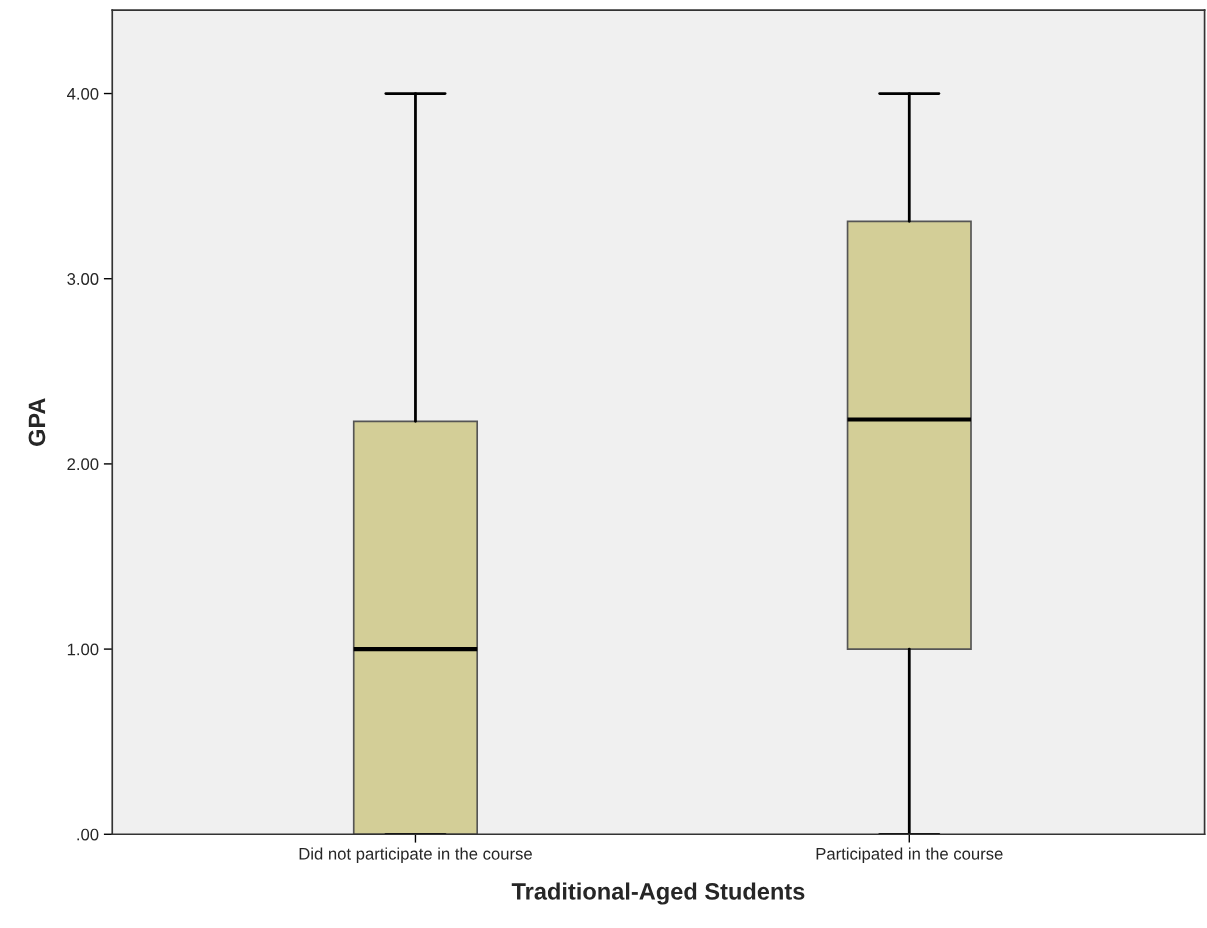 The width and height of the screenshot is (1207, 928). What do you see at coordinates (88, 834) in the screenshot?
I see `y-tick-label: .00` at bounding box center [88, 834].